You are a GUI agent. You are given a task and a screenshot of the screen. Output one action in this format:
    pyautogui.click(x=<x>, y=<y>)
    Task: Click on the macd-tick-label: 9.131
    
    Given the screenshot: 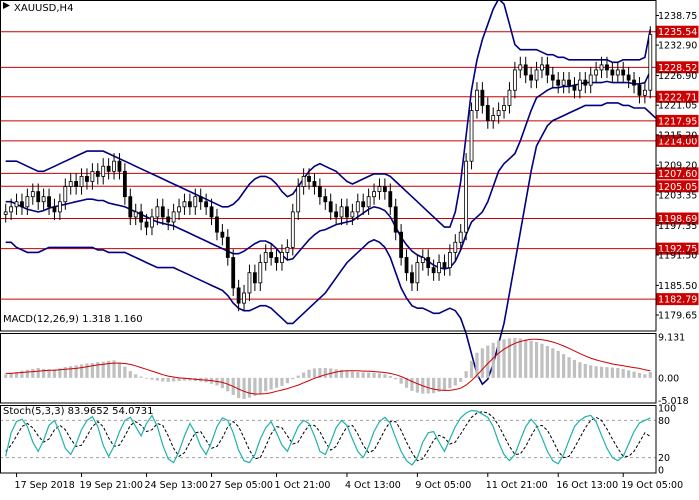 What is the action you would take?
    pyautogui.click(x=671, y=337)
    